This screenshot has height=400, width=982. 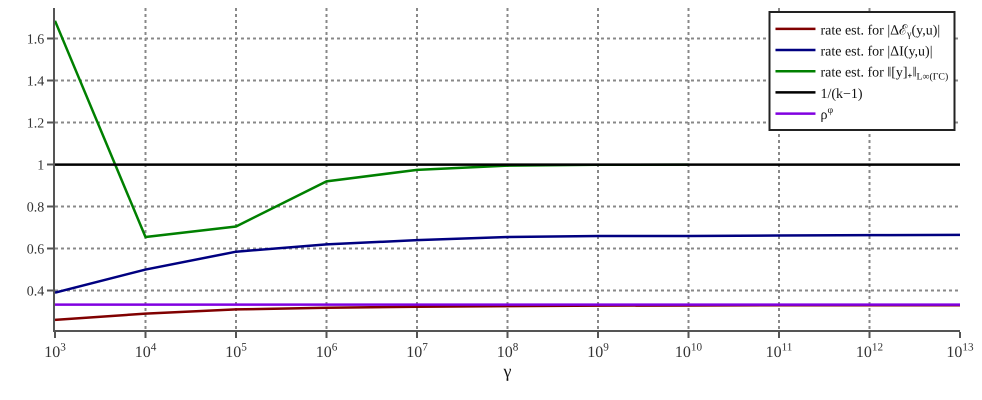 I want to click on legend-label: rate est. for |ΔI(y,u)|, so click(x=876, y=52).